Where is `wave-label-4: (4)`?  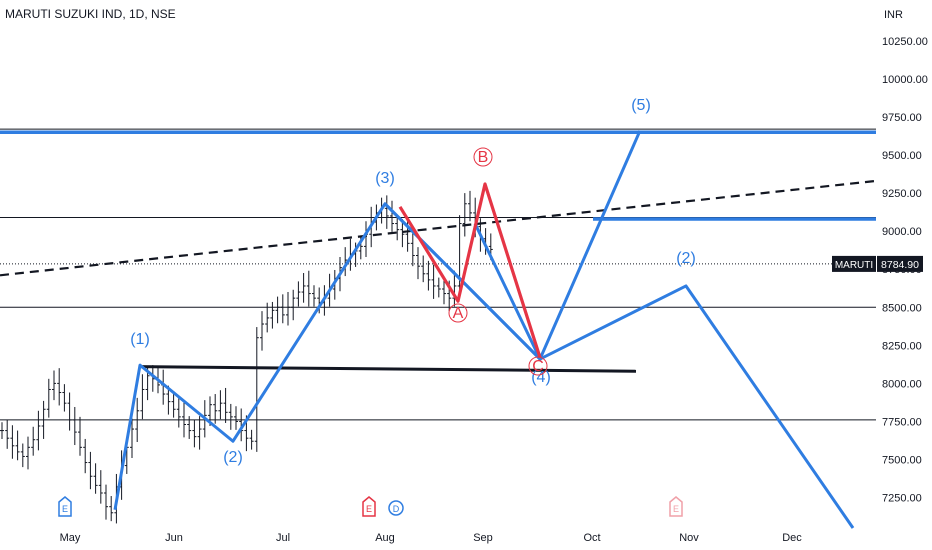
wave-label-4: (4) is located at coordinates (541, 377).